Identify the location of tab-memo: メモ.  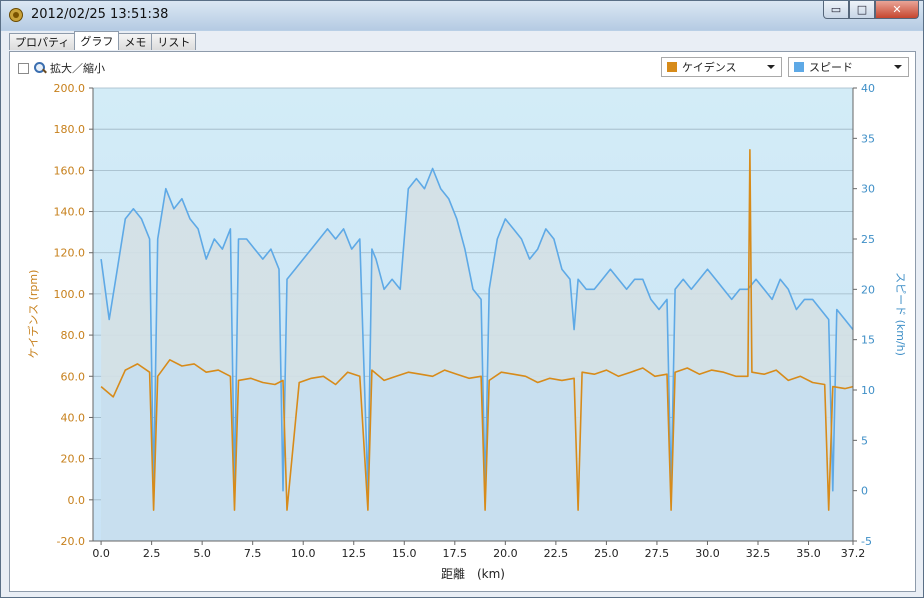
(135, 41).